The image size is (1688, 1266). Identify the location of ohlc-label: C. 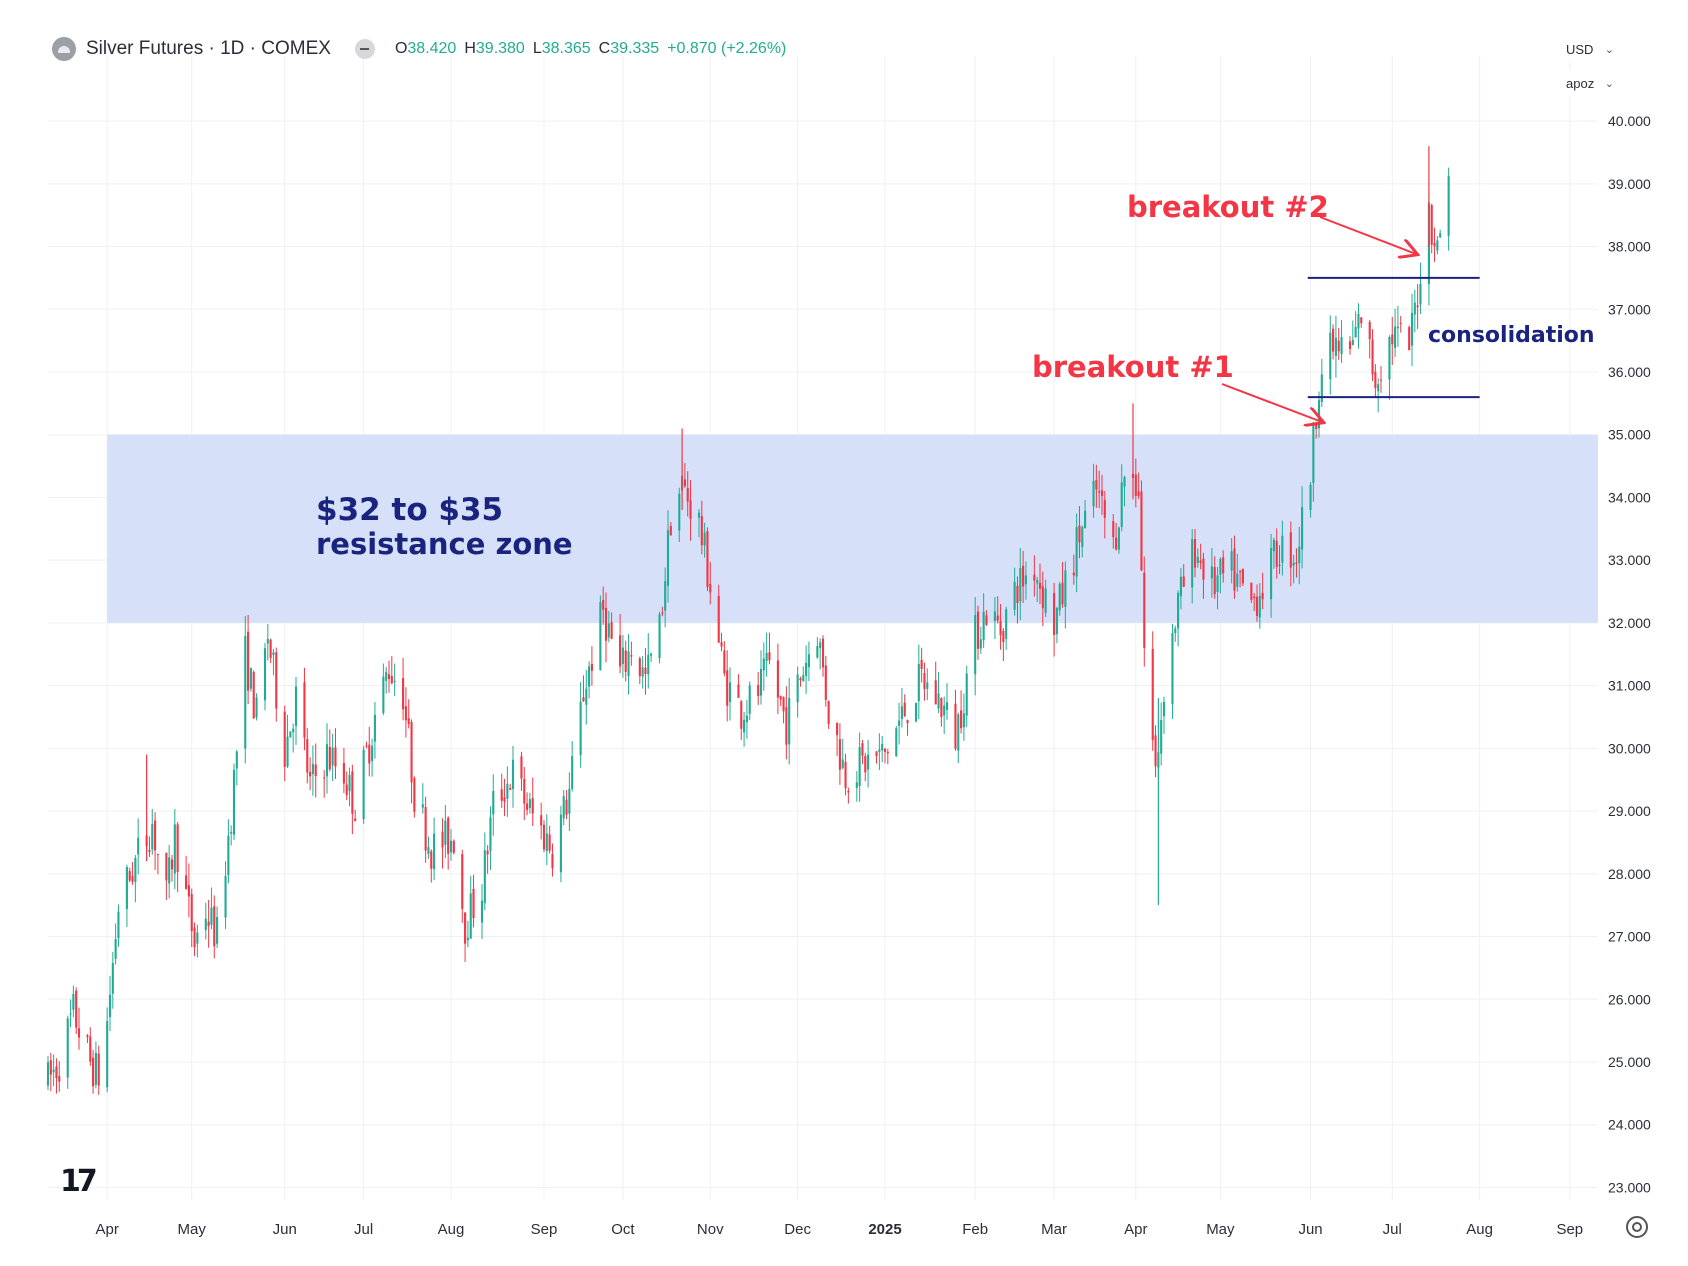
(604, 48).